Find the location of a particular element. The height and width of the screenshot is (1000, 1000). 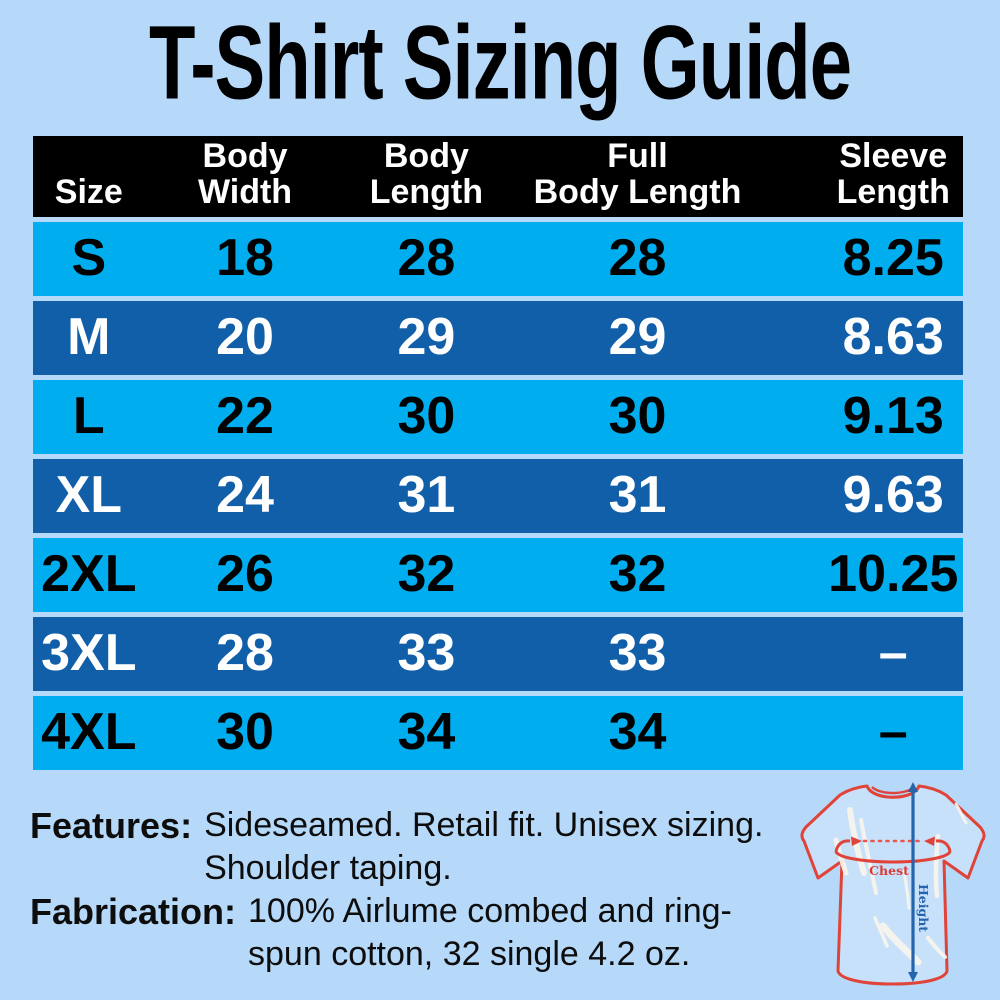

height-label: Height is located at coordinates (923, 908).